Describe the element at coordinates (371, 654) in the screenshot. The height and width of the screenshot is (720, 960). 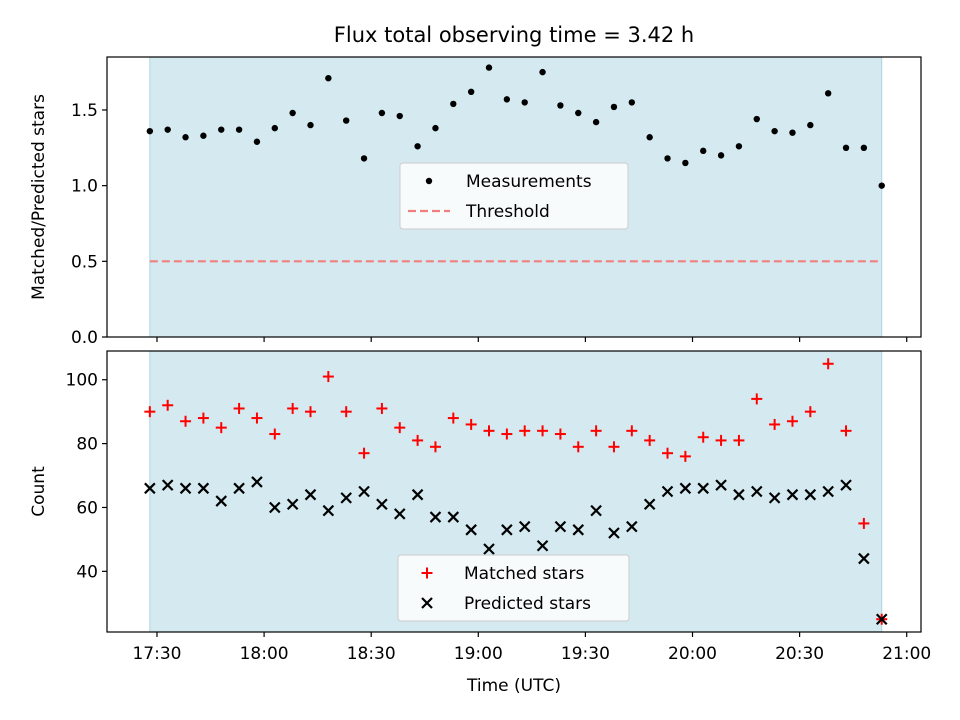
I see `x-tick-label: 18:30` at that location.